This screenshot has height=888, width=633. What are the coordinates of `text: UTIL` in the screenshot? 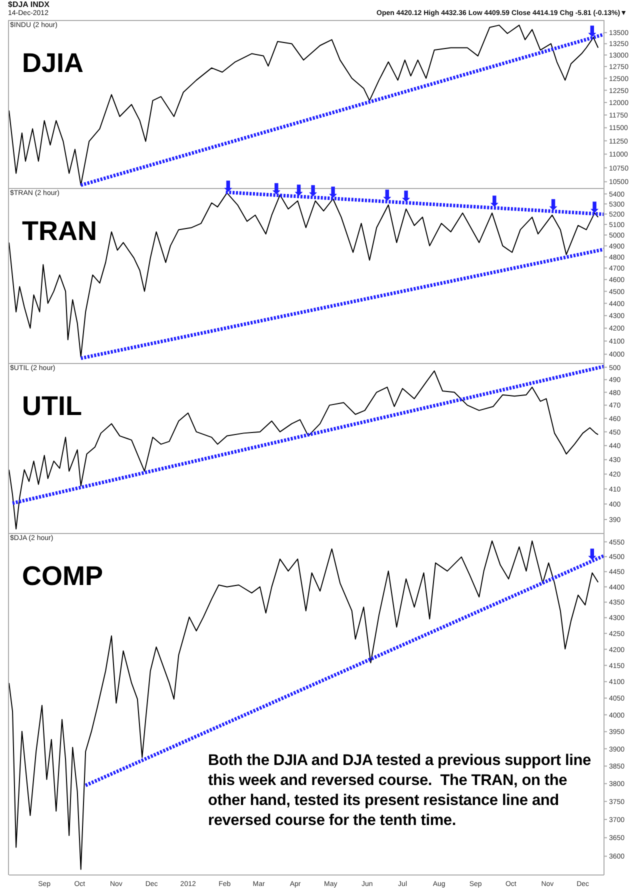 It's located at (52, 406).